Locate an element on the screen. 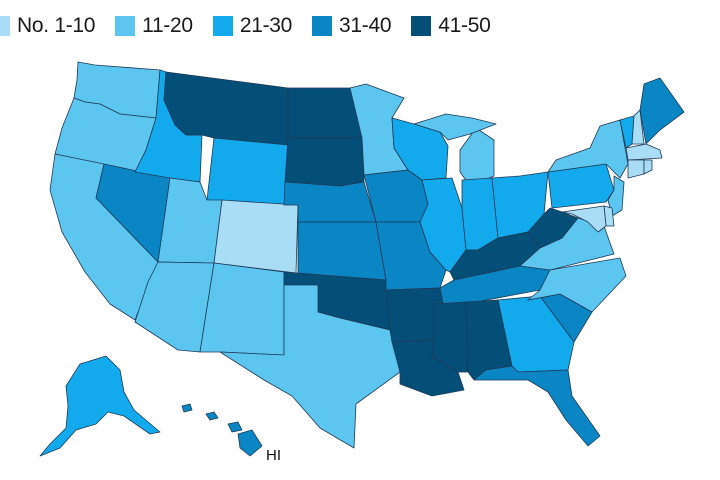 Image resolution: width=720 pixels, height=480 pixels. legend-item-11-20: 11-20 is located at coordinates (154, 26).